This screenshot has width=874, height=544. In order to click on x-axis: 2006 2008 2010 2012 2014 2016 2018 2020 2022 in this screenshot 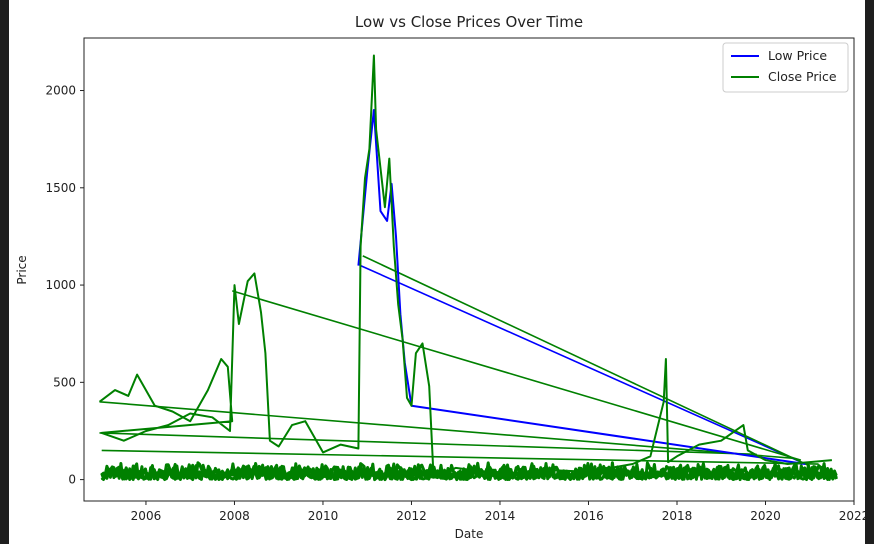, I will do `click(498, 512)`.